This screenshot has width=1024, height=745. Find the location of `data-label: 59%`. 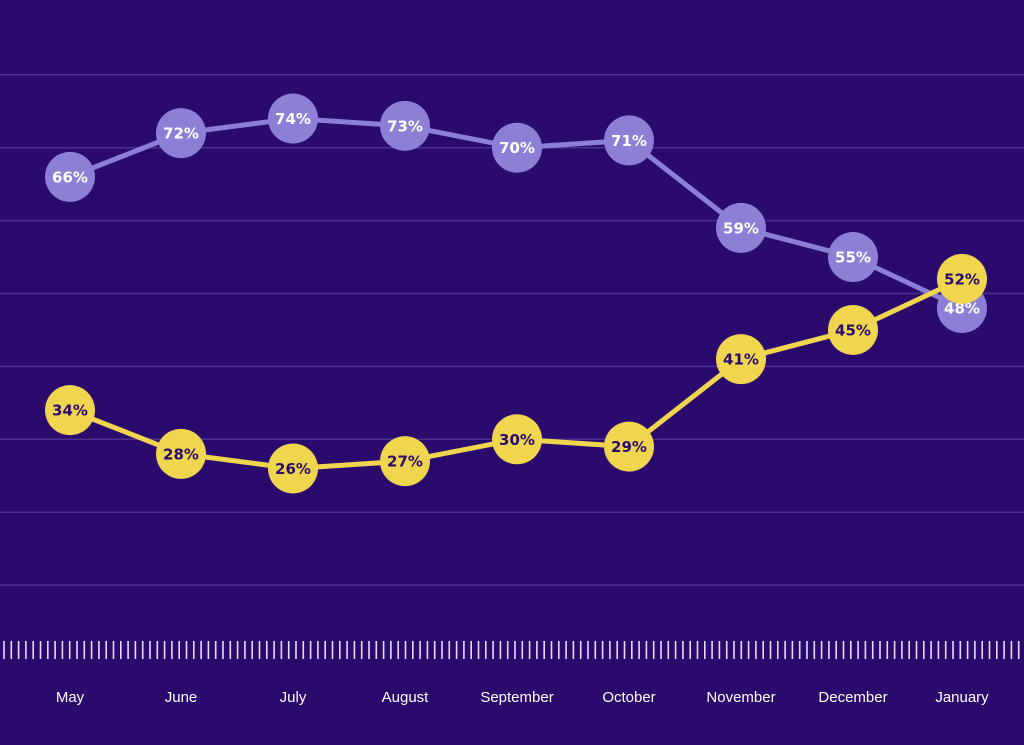

data-label: 59% is located at coordinates (741, 228).